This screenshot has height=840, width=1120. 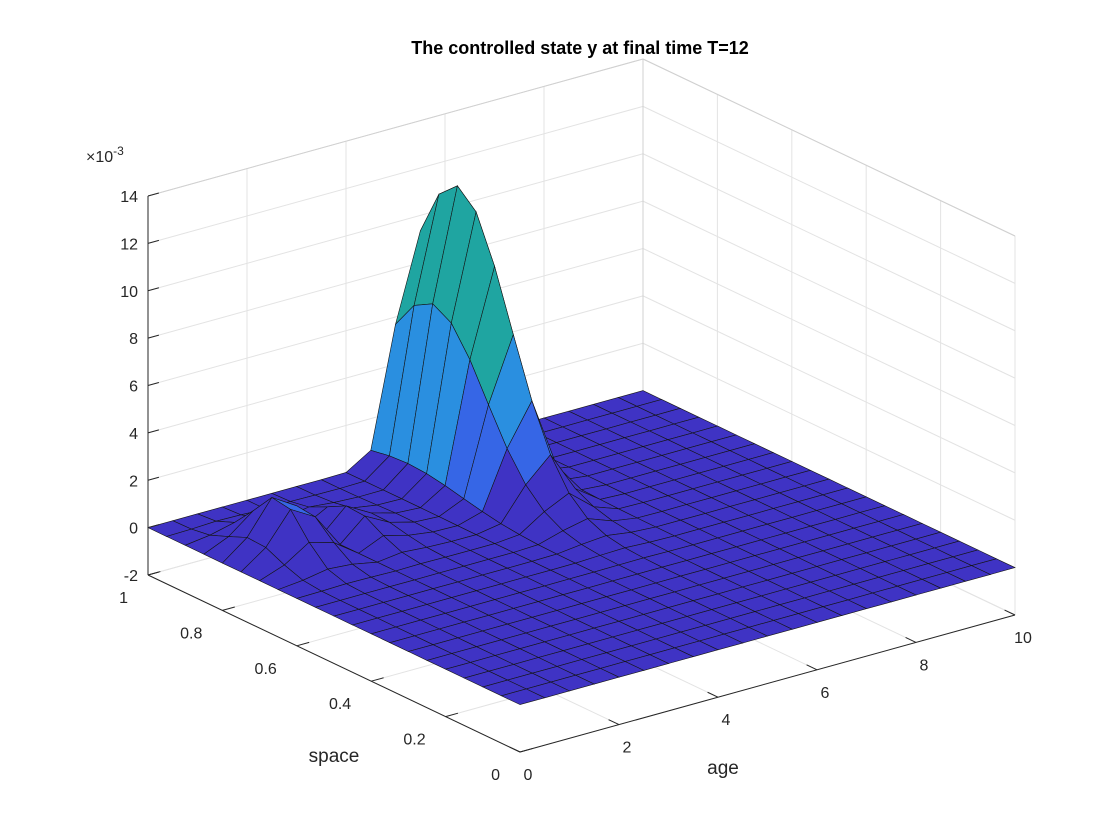 I want to click on x-tick-label: 6, so click(x=825, y=693).